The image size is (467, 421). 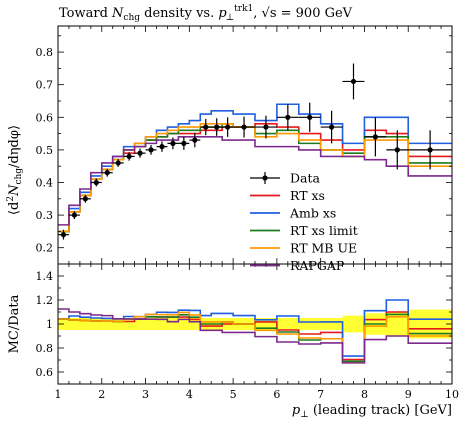 What do you see at coordinates (145, 394) in the screenshot?
I see `x-tick-label: 3` at bounding box center [145, 394].